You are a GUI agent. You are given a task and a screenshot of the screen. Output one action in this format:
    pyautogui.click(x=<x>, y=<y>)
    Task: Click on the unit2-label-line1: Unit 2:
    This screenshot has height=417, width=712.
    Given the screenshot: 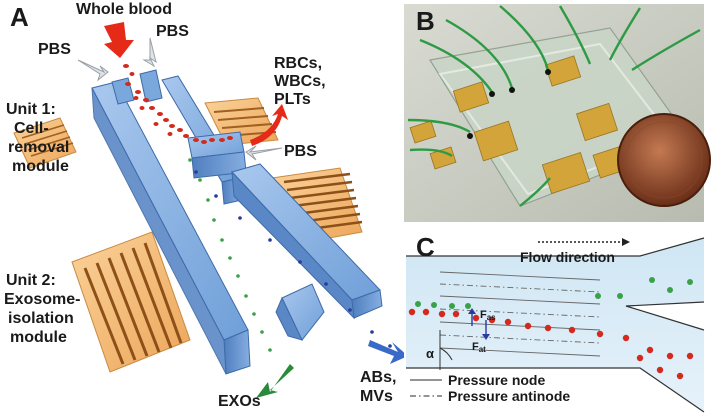 What is the action you would take?
    pyautogui.click(x=31, y=280)
    